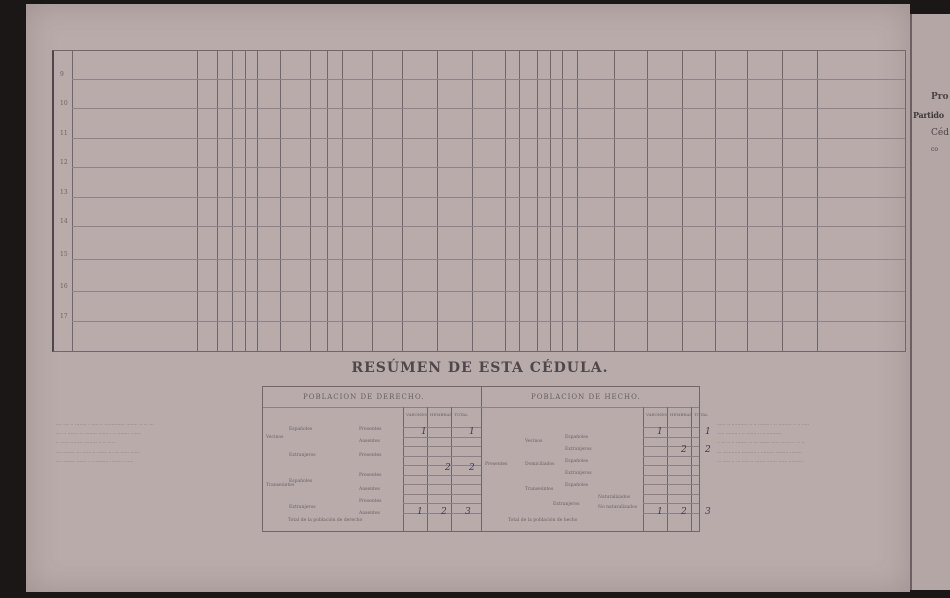 The height and width of the screenshot is (598, 950). What do you see at coordinates (540, 464) in the screenshot?
I see `hecho-row-label: Domiciliados` at bounding box center [540, 464].